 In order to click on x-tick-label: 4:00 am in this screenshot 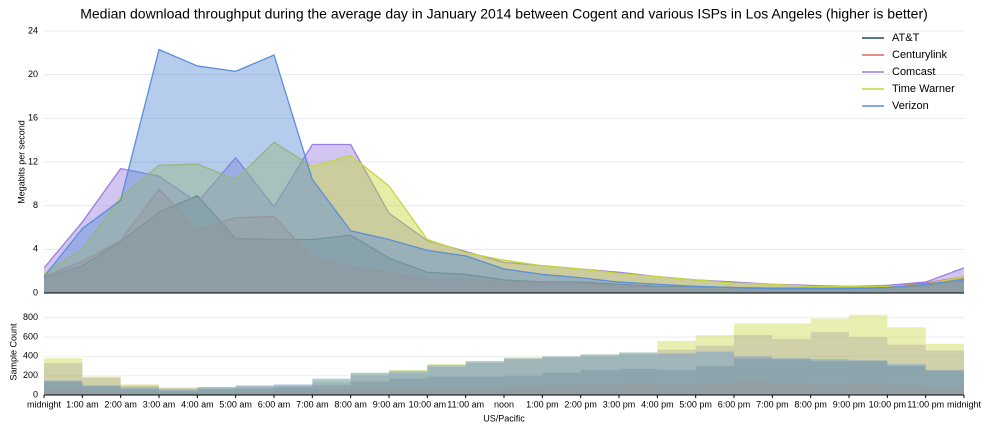, I will do `click(197, 404)`.